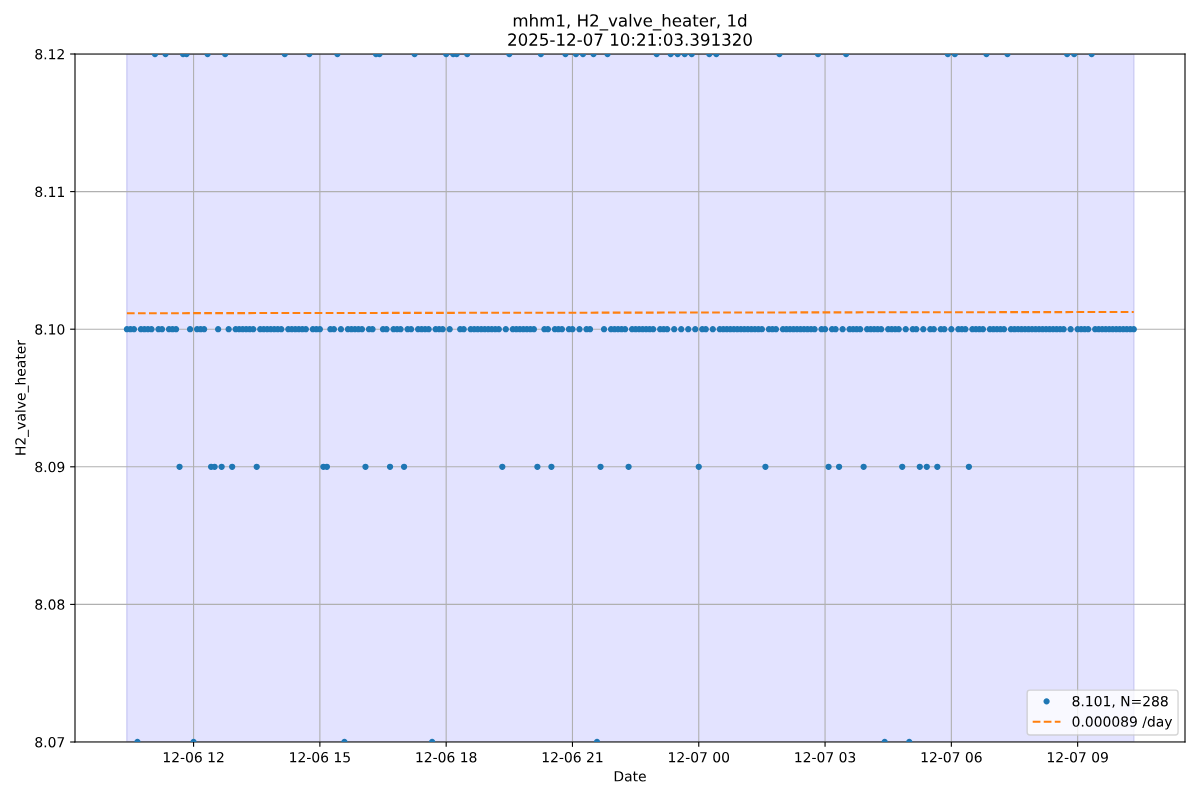 Image resolution: width=1200 pixels, height=800 pixels. I want to click on x-axis-title: Date, so click(630, 776).